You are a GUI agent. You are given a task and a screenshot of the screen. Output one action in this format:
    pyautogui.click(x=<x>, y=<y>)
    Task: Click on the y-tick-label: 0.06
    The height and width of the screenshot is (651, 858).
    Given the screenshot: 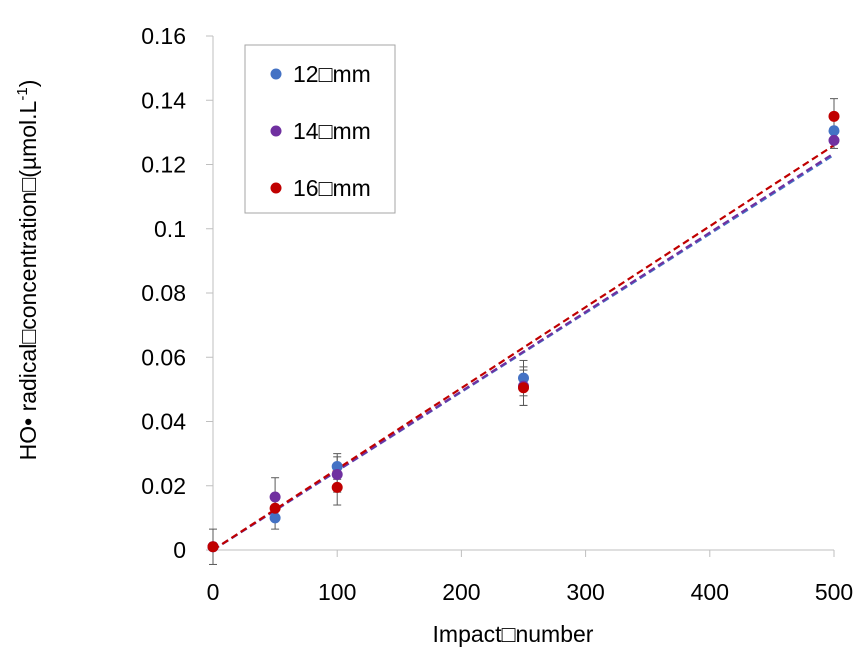 What is the action you would take?
    pyautogui.click(x=163, y=357)
    